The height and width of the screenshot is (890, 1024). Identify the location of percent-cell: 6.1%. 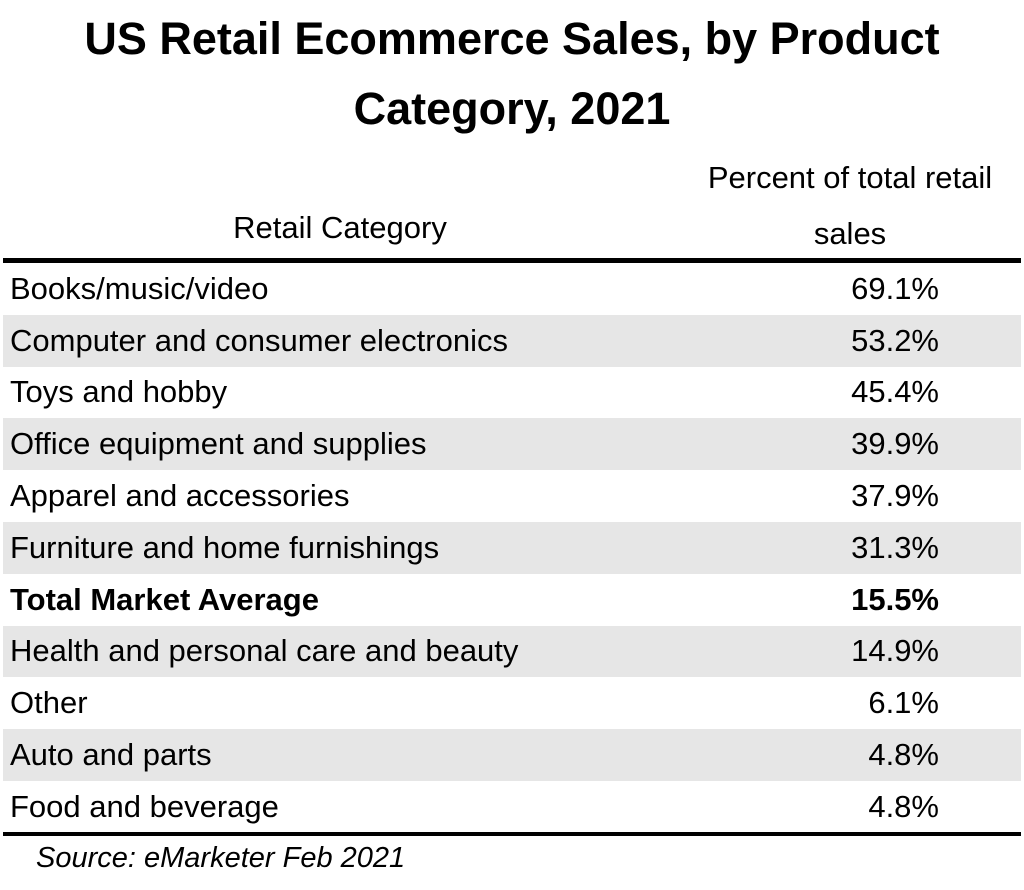
(903, 703).